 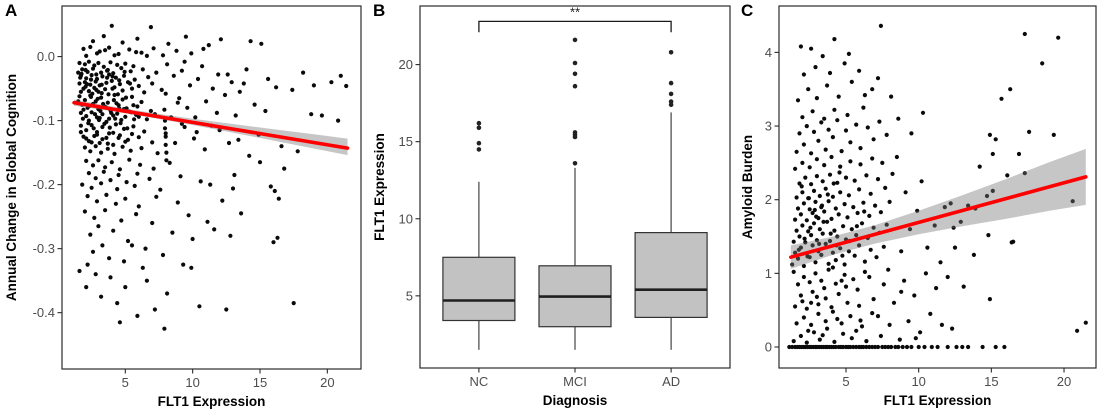 I want to click on panel-b-label: B, so click(x=379, y=10).